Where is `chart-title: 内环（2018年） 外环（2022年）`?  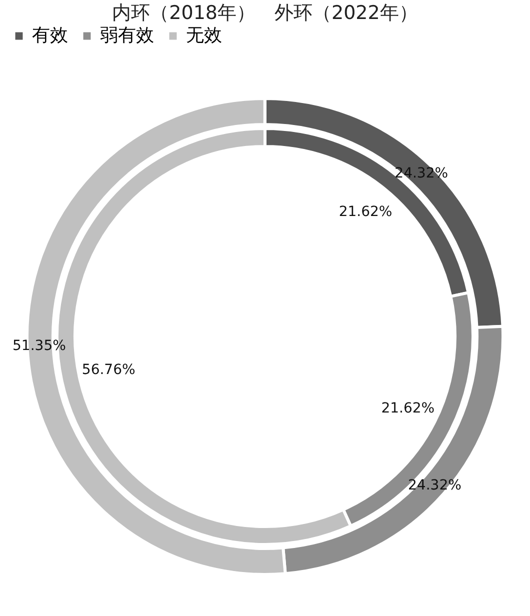 chart-title: 内环（2018年） 外环（2022年） is located at coordinates (265, 13).